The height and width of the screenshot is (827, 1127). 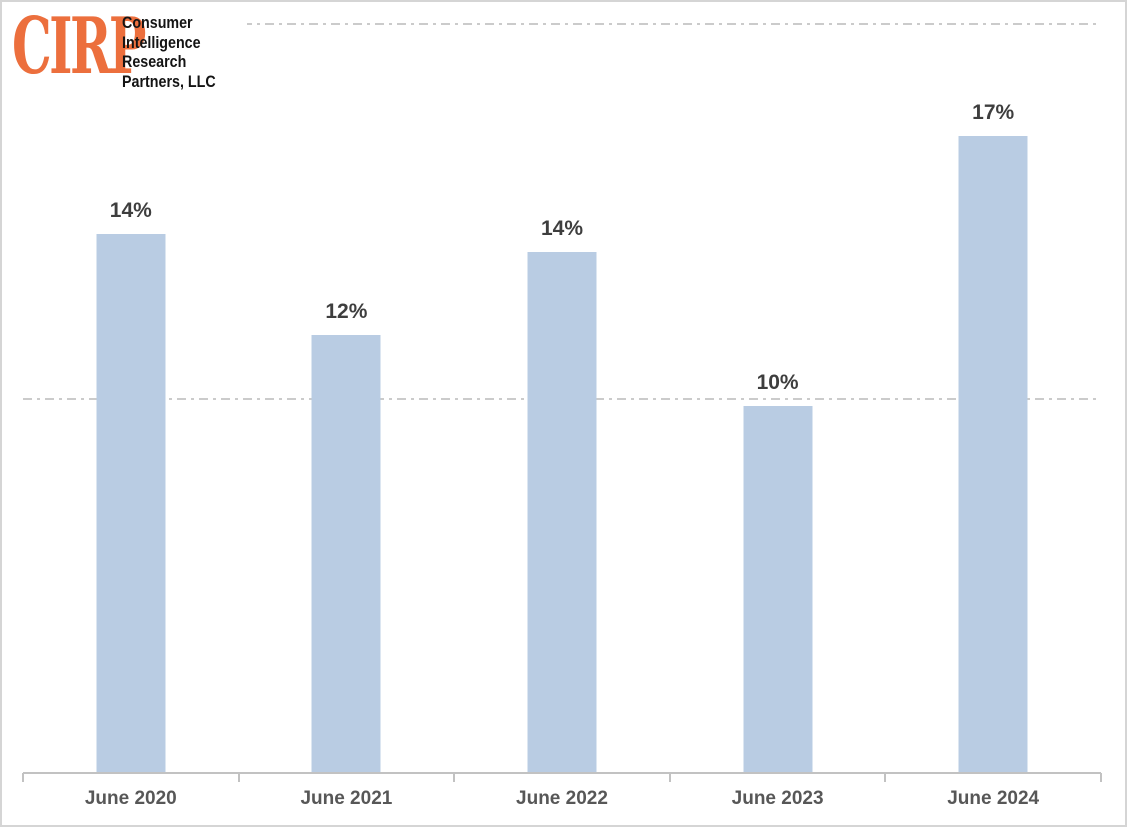 I want to click on gridline-20-percent, so click(x=562, y=24).